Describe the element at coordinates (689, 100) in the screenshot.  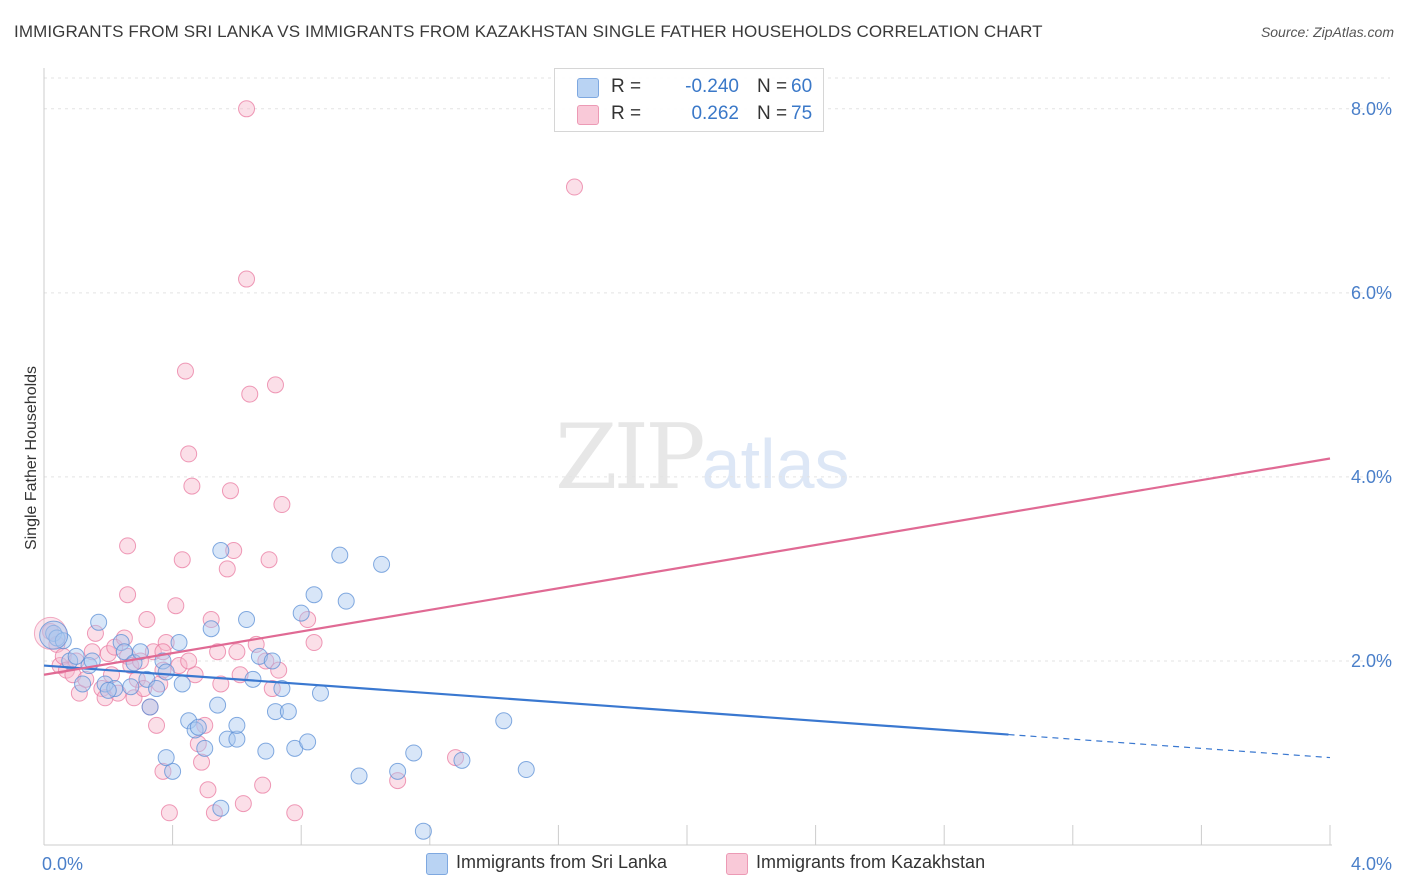
I see `correlation-legend: R = -0.240 N = 60 R = 0.262 N = 75` at that location.